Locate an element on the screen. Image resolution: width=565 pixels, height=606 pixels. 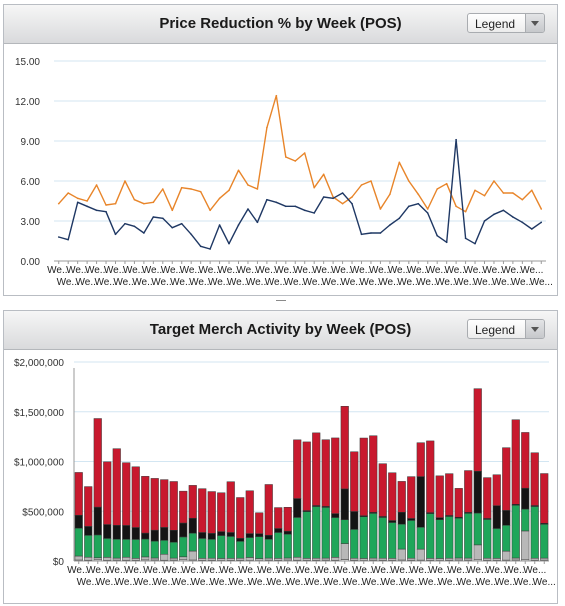
y-tick-label: $1,000,000 is located at coordinates (39, 463).